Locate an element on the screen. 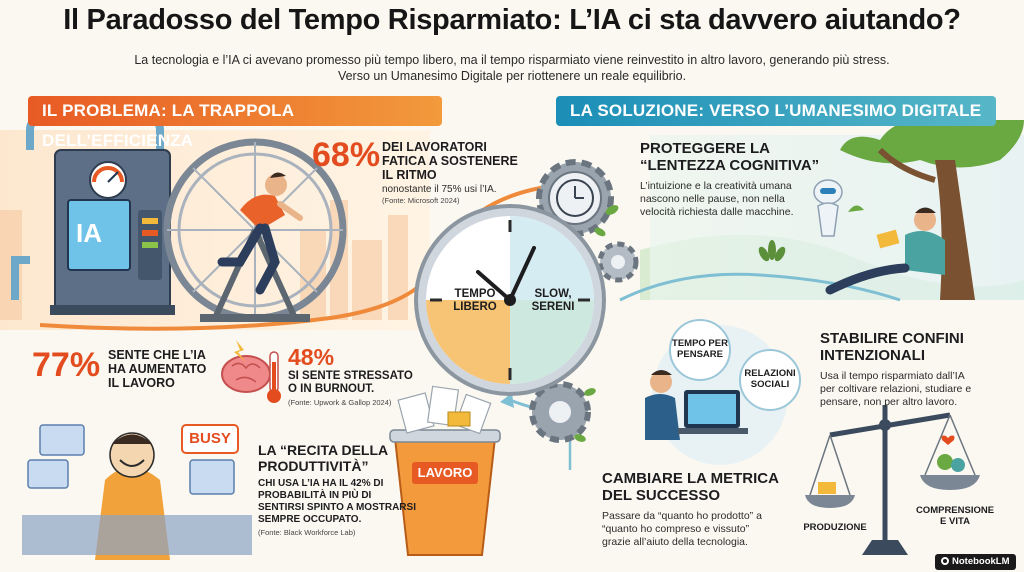  recita-title-line-1: LA “RECITA DELLA is located at coordinates (323, 450).